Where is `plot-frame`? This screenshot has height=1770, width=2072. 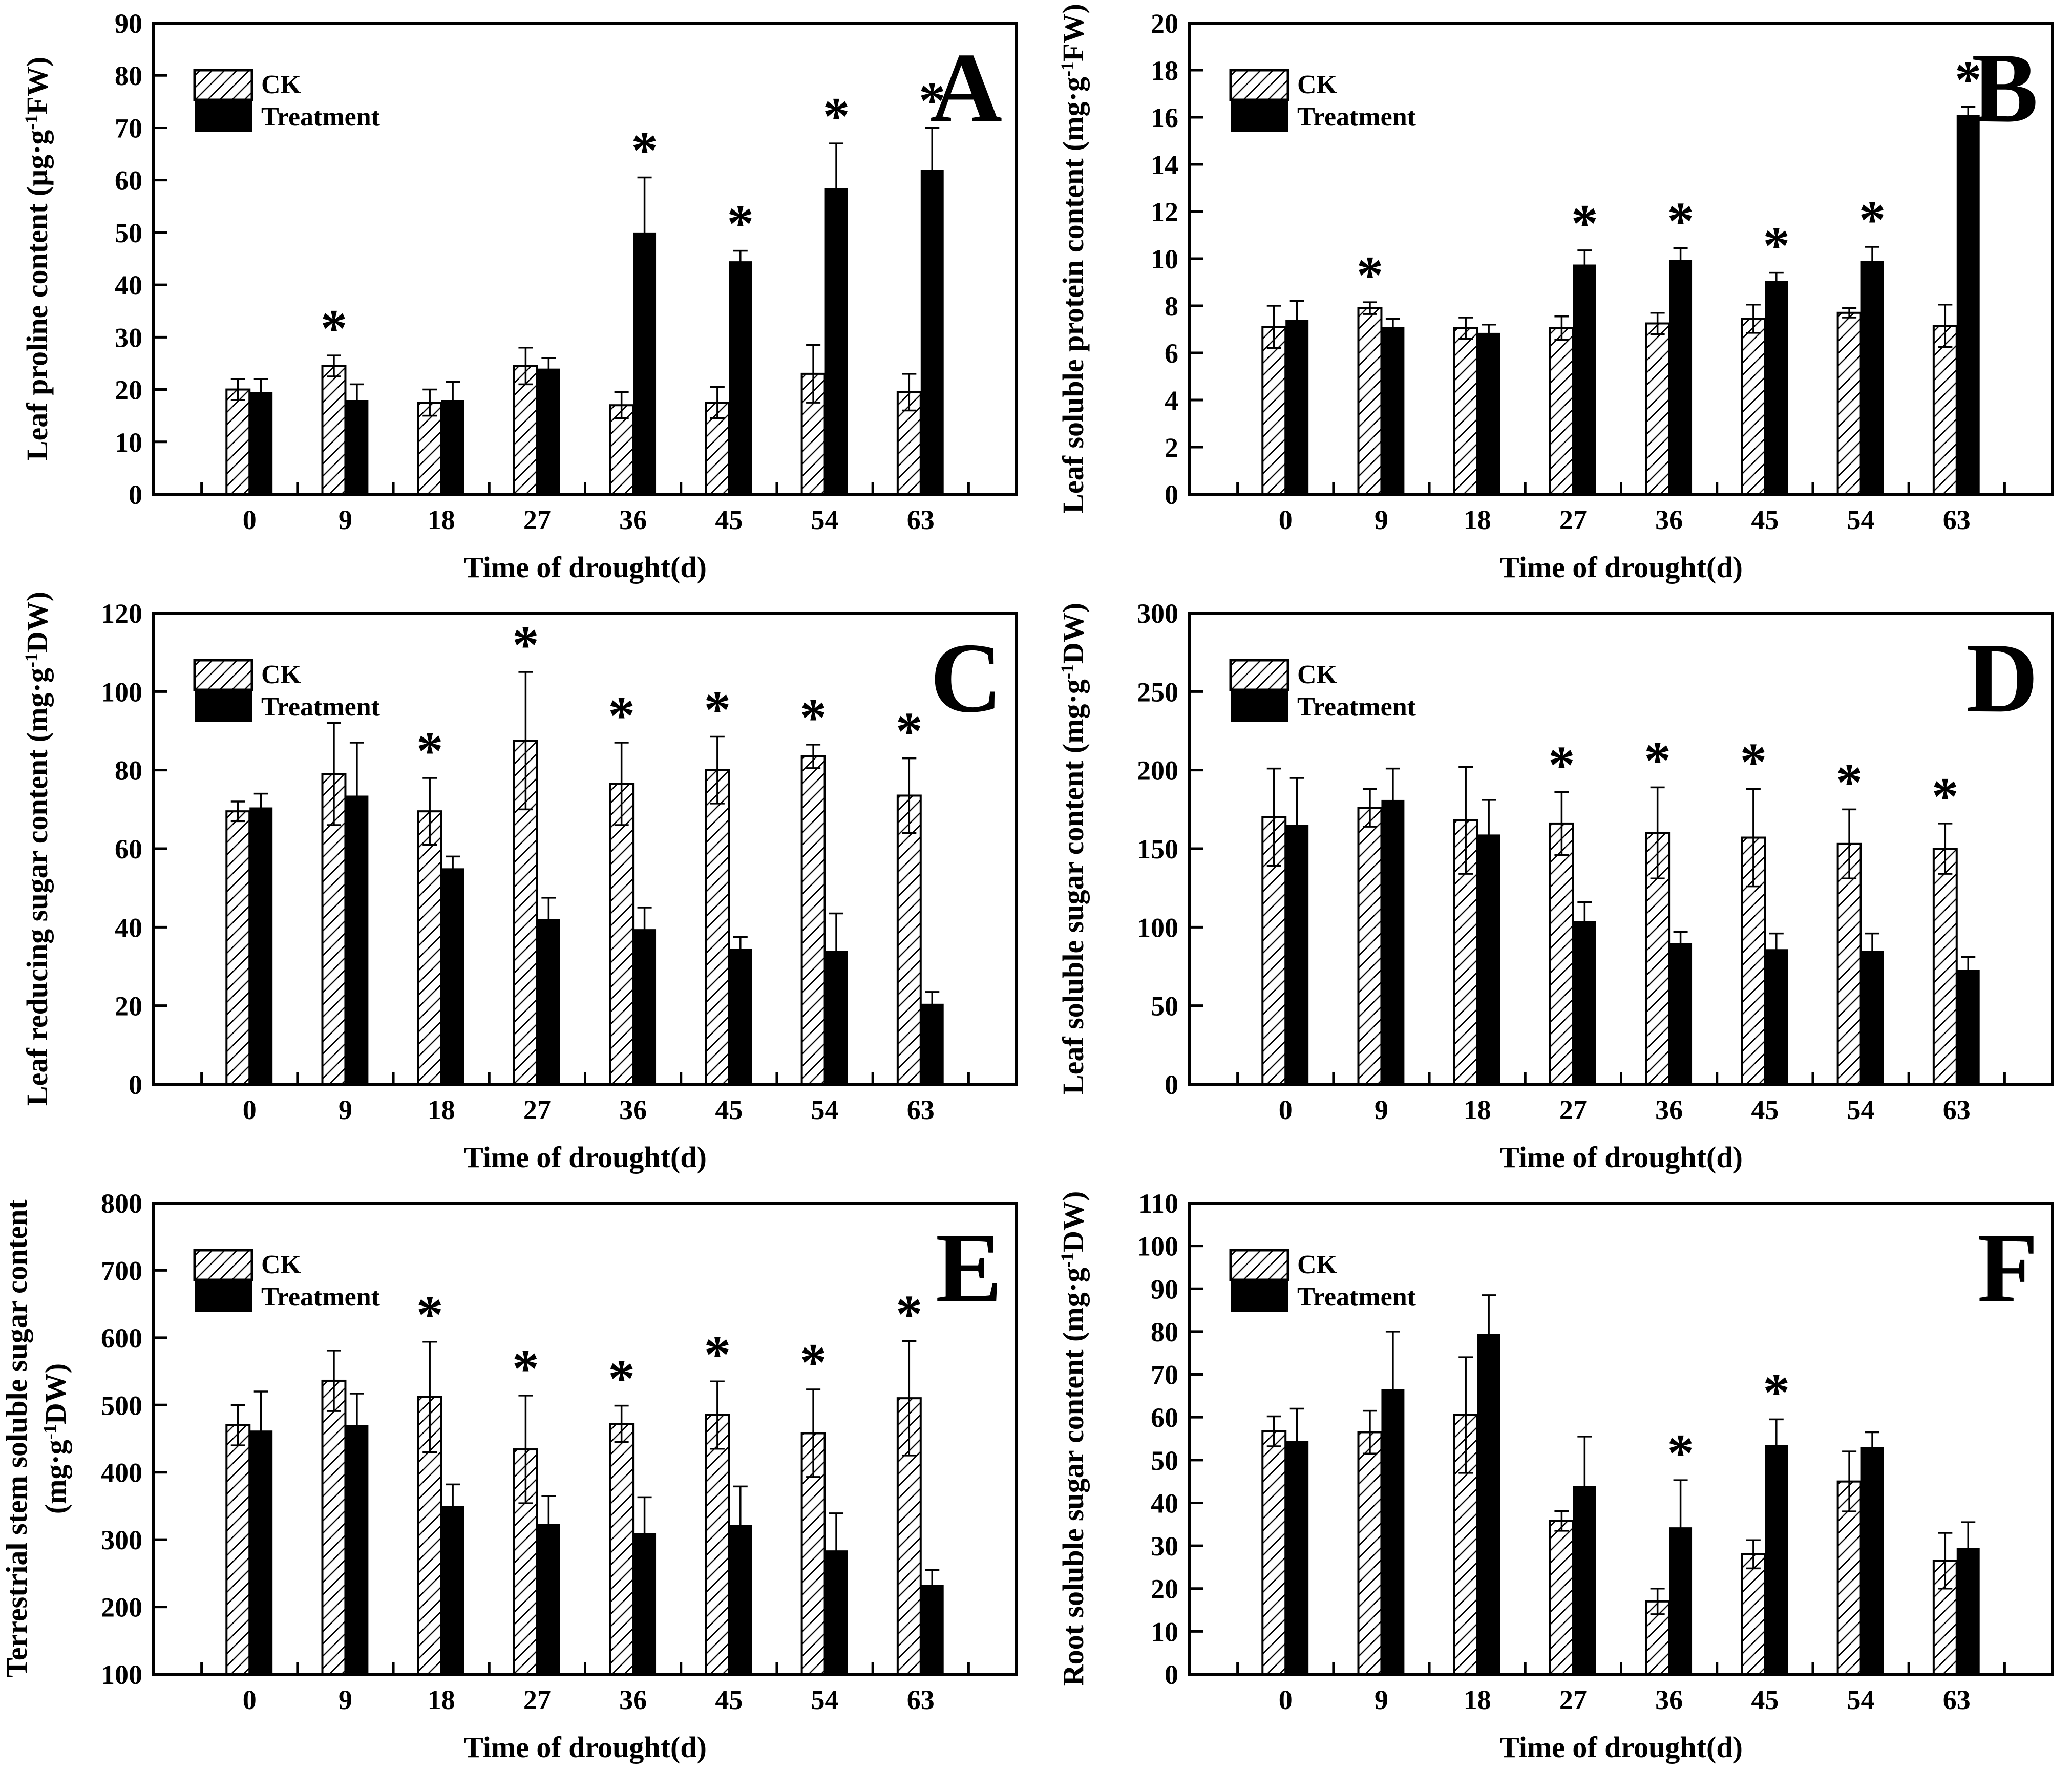 plot-frame is located at coordinates (585, 849).